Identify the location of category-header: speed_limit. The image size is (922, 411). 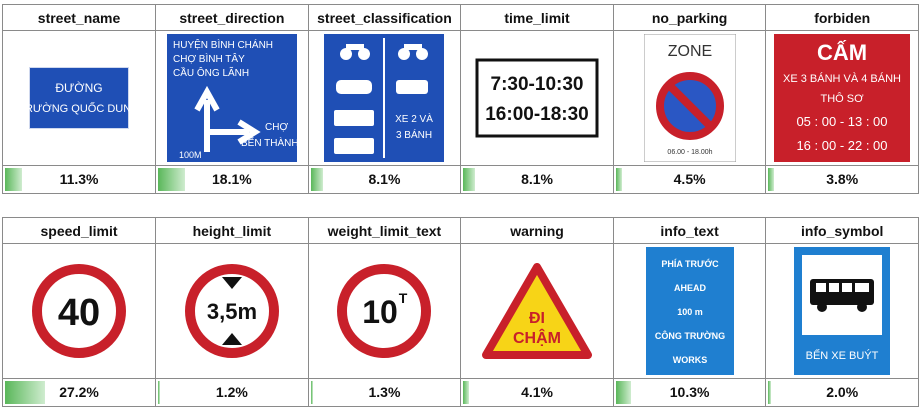
(80, 231).